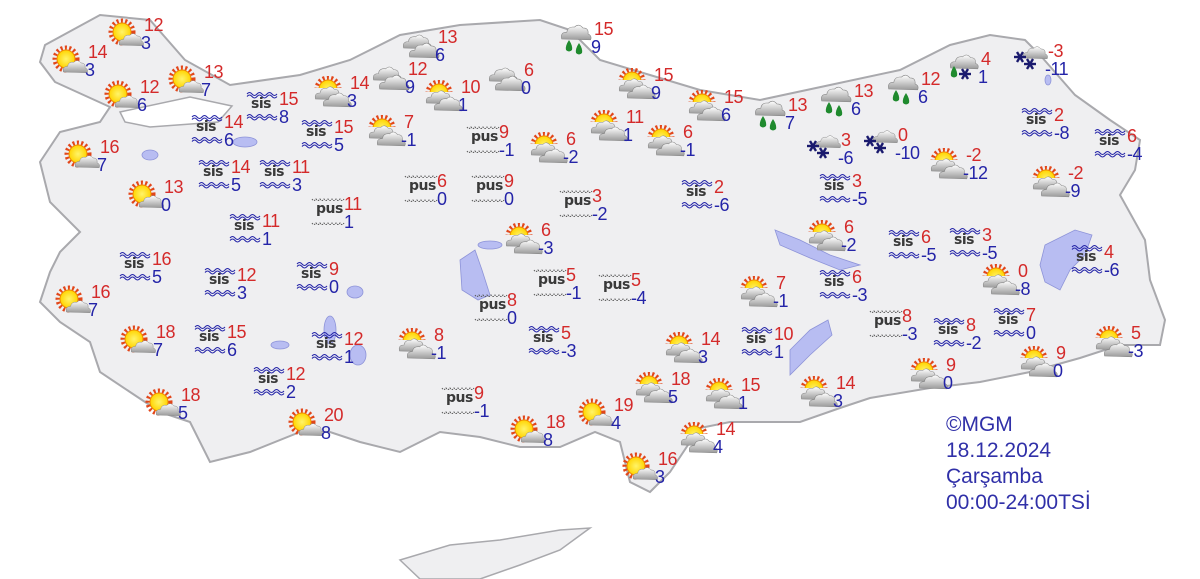 Image resolution: width=1200 pixels, height=579 pixels. What do you see at coordinates (1135, 154) in the screenshot?
I see `min-temperature: -4` at bounding box center [1135, 154].